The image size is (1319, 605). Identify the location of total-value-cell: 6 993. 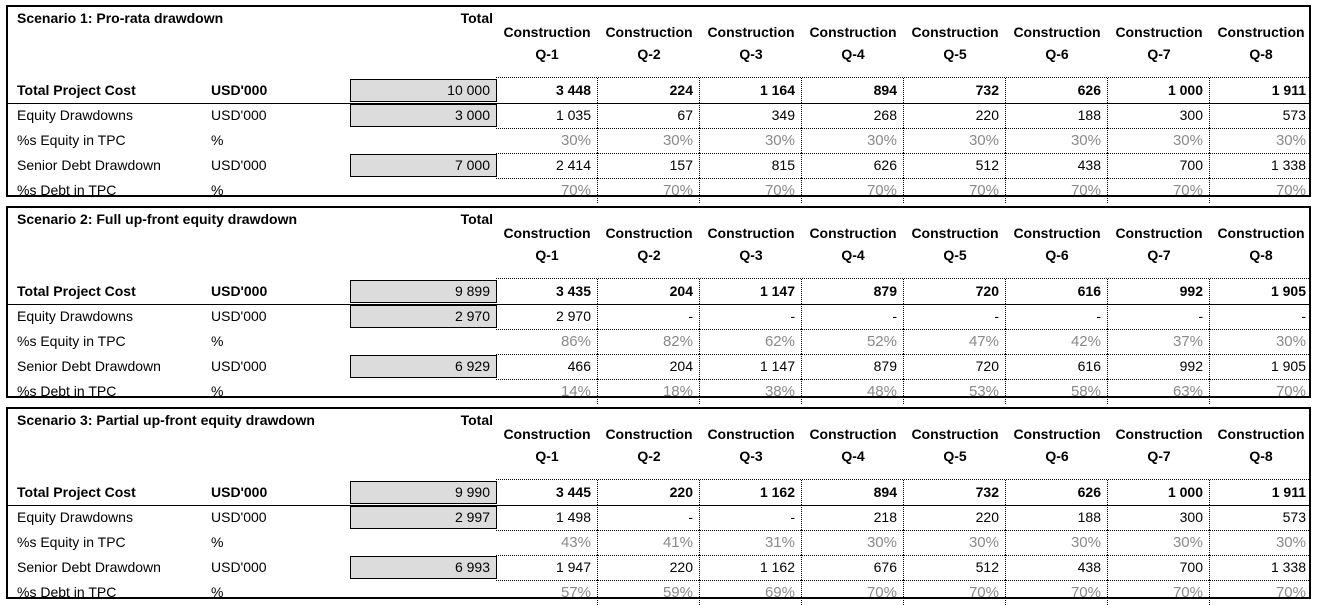
(423, 567).